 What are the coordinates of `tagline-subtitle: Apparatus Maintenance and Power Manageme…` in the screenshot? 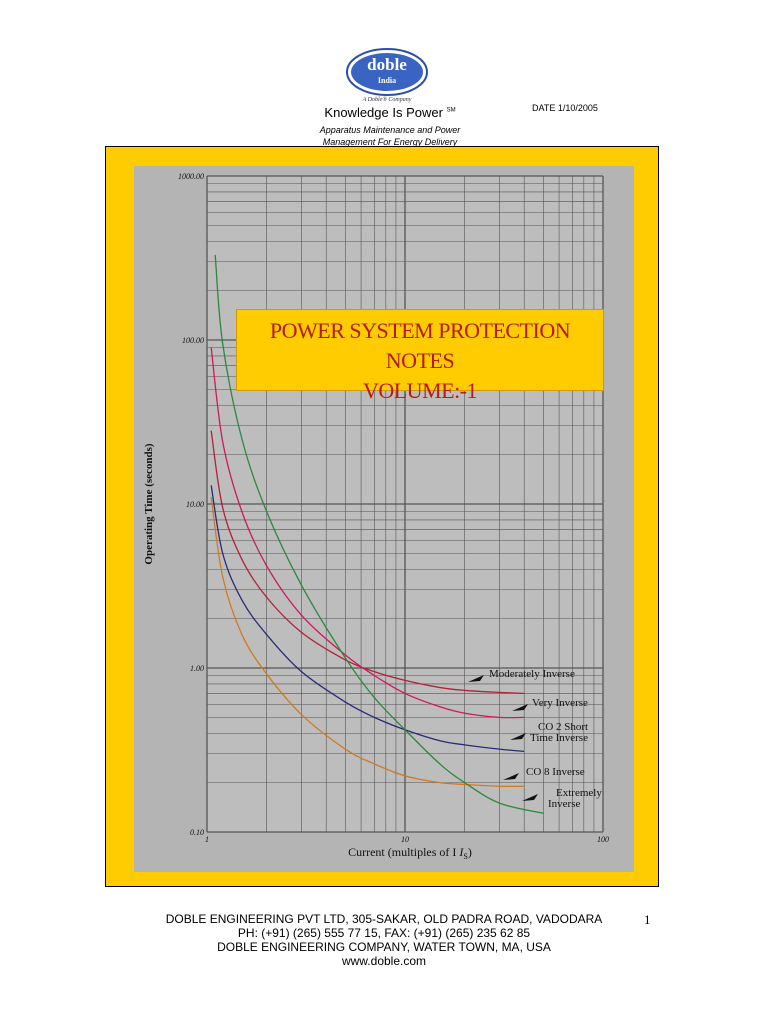 It's located at (390, 136).